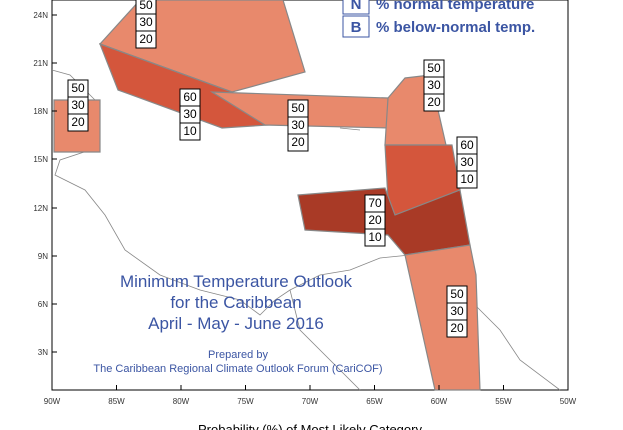  What do you see at coordinates (52, 401) in the screenshot?
I see `lon-label: 90W` at bounding box center [52, 401].